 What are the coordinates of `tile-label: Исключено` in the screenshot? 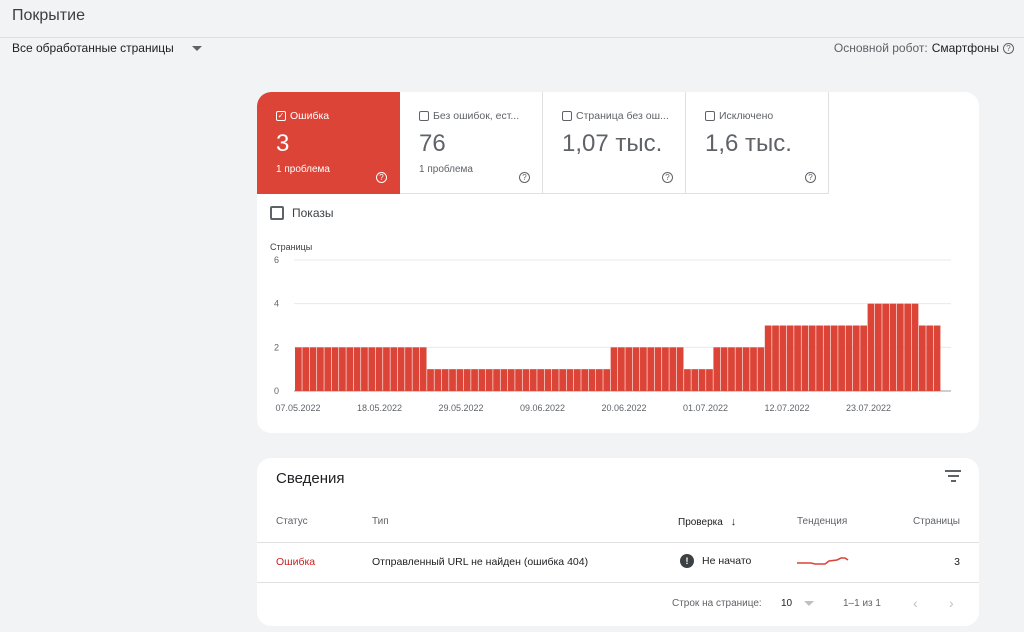 It's located at (746, 116).